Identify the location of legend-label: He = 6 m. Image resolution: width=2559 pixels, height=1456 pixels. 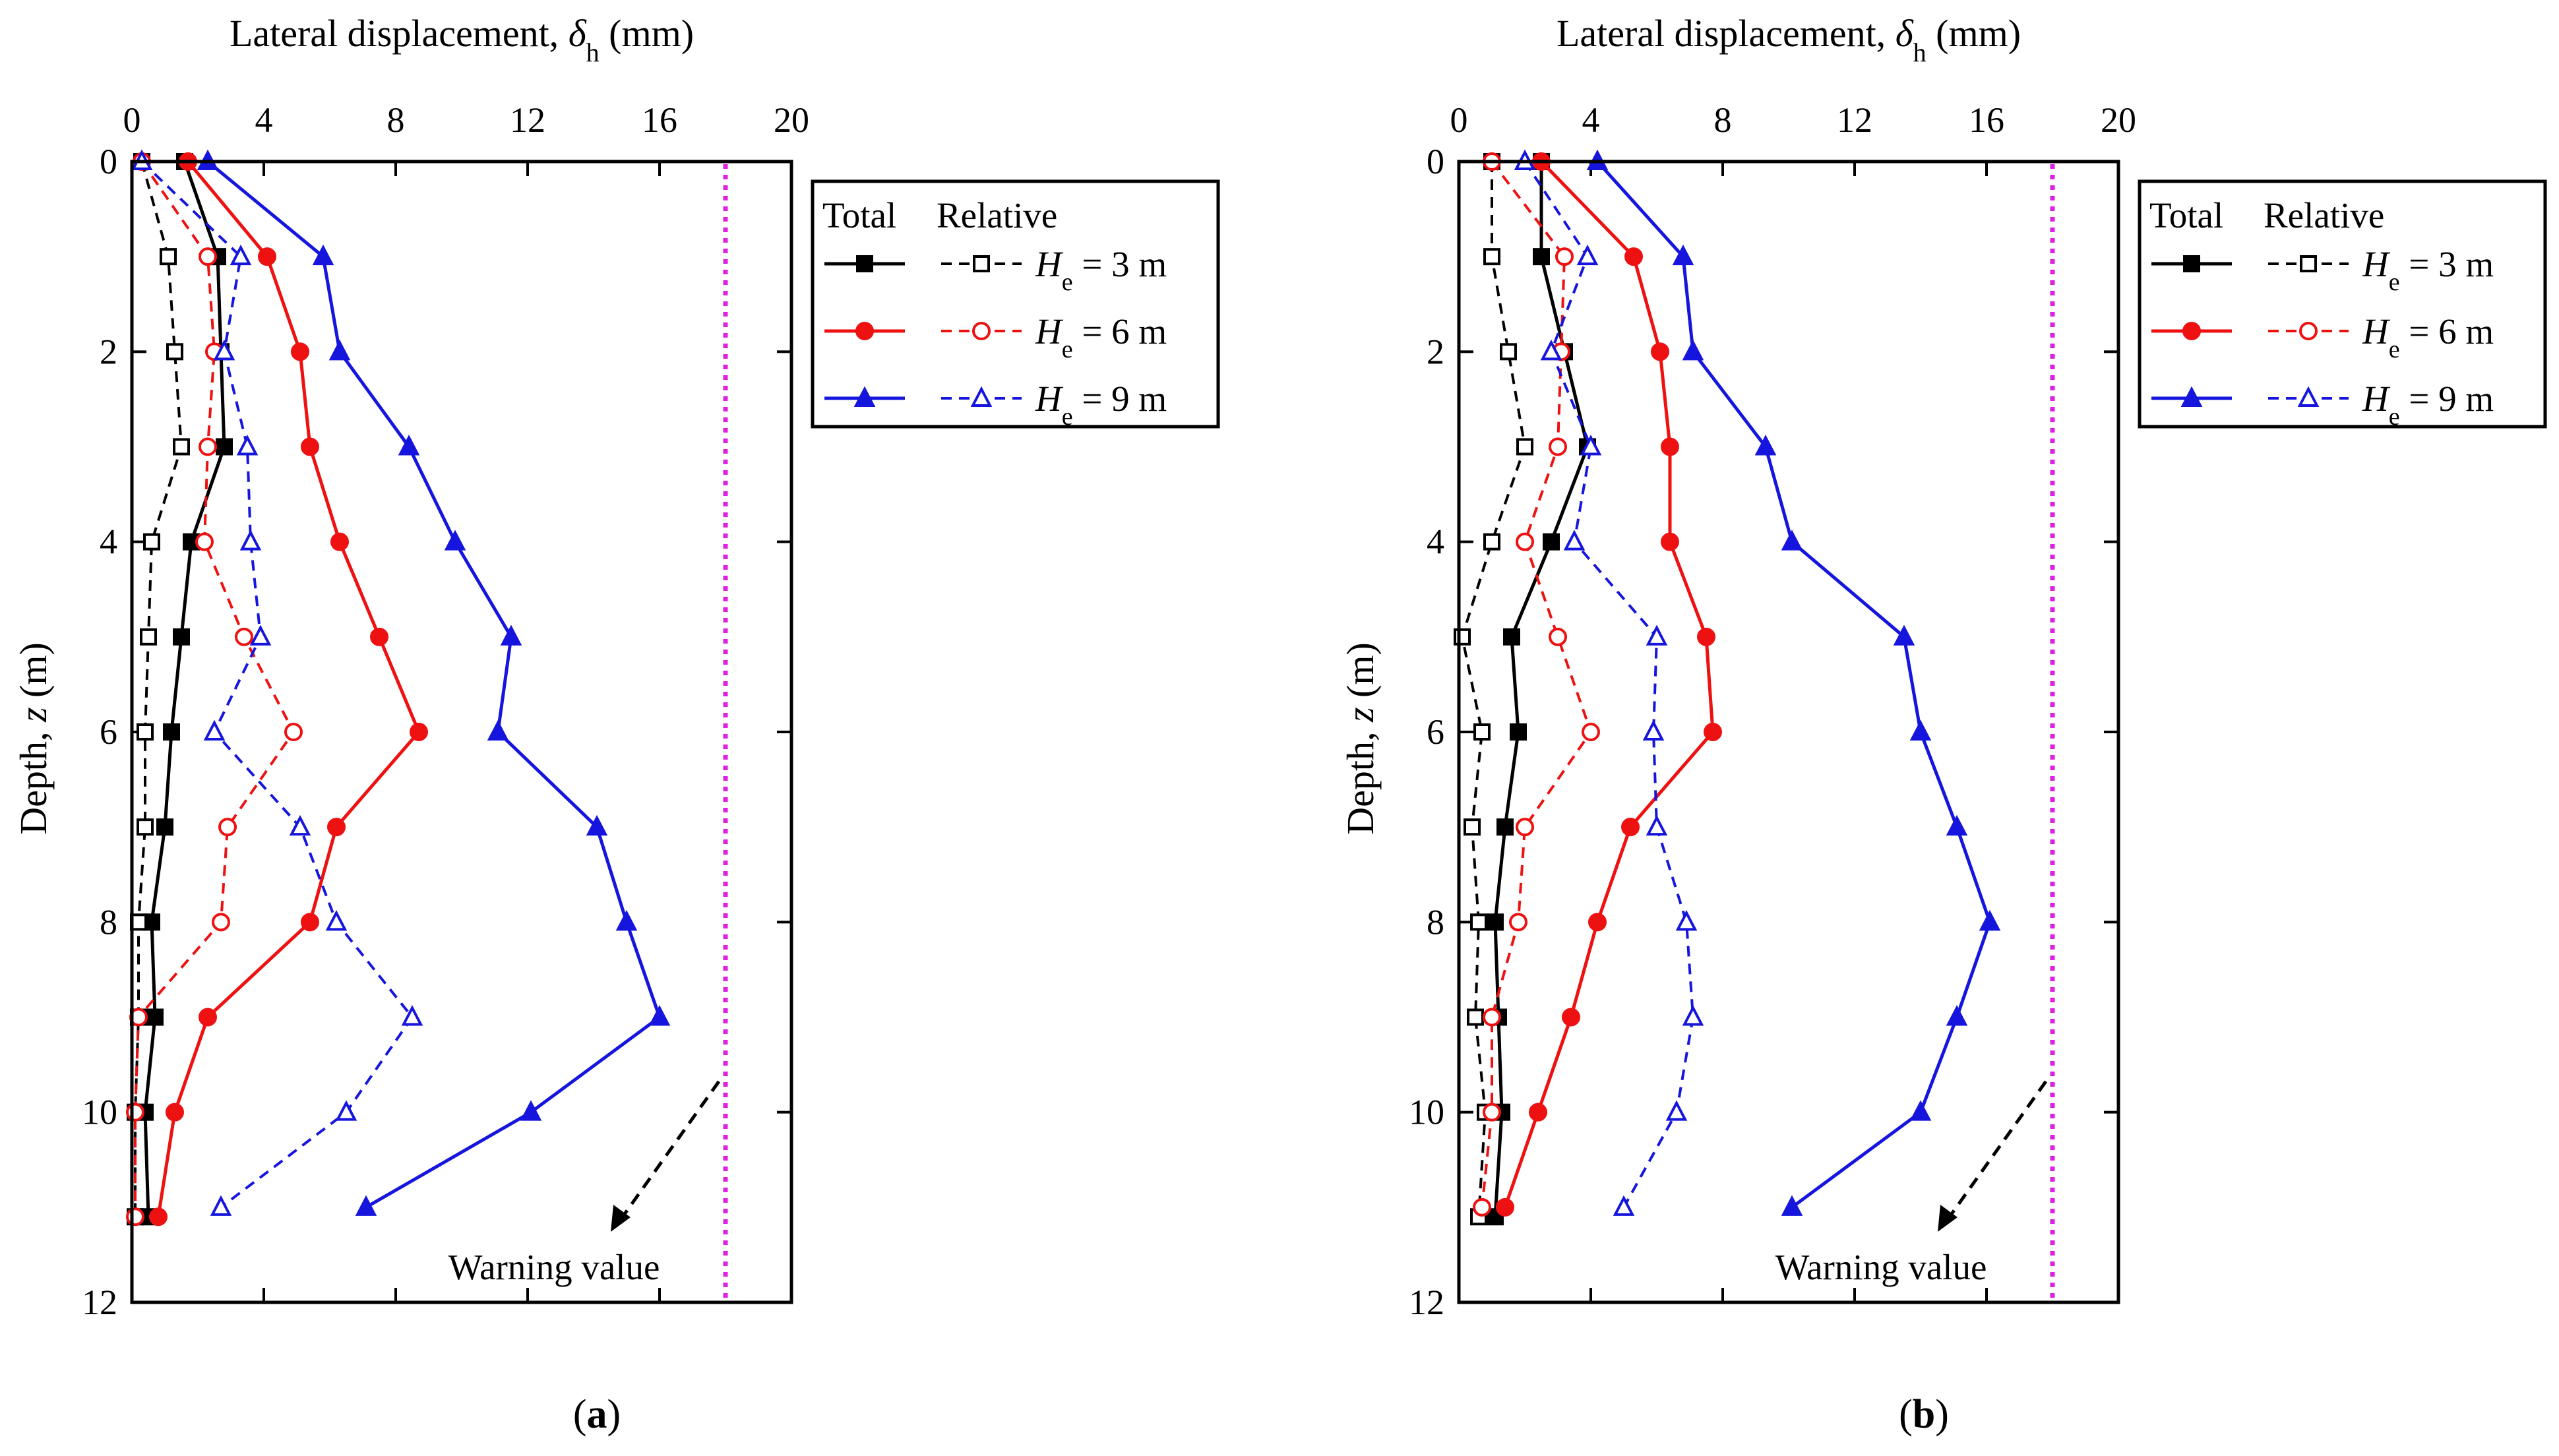
(1101, 337).